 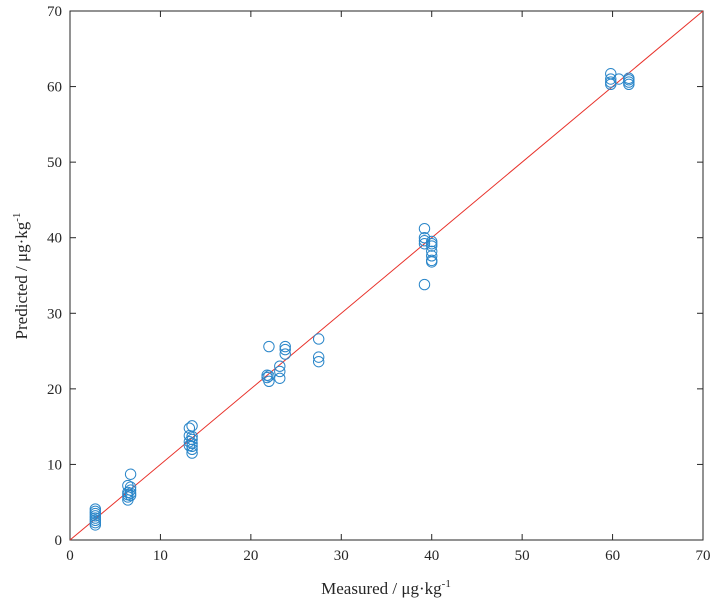 What do you see at coordinates (250, 556) in the screenshot?
I see `x-tick-label: 20` at bounding box center [250, 556].